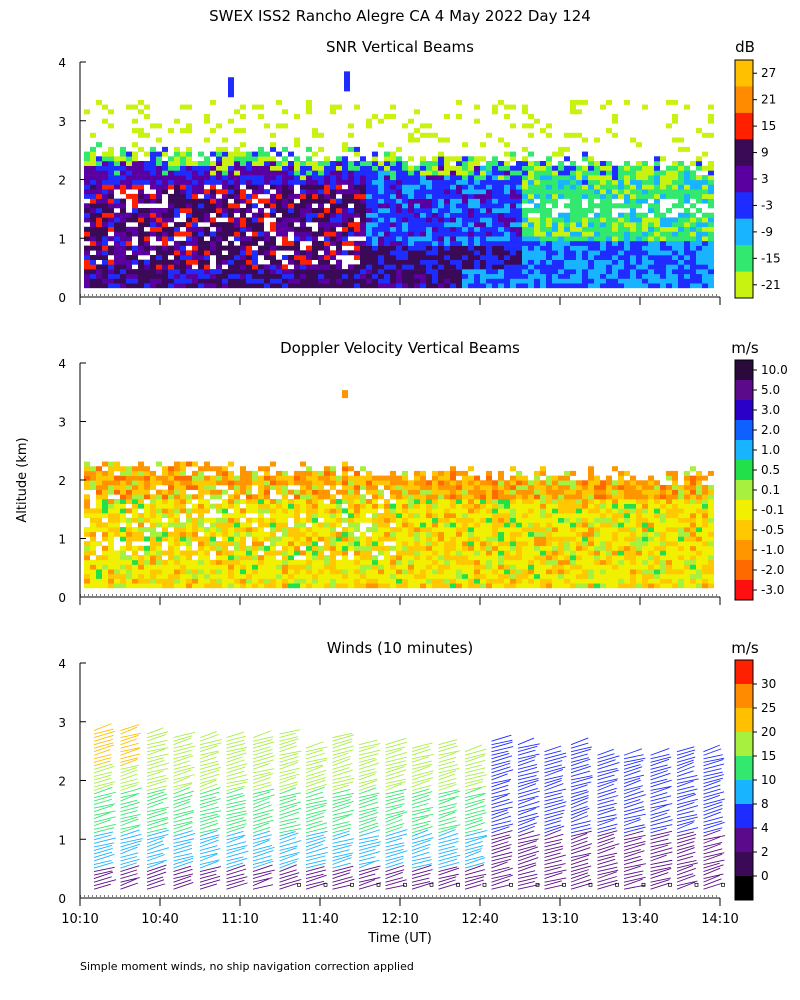  What do you see at coordinates (768, 126) in the screenshot?
I see `colorbar-label: 15` at bounding box center [768, 126].